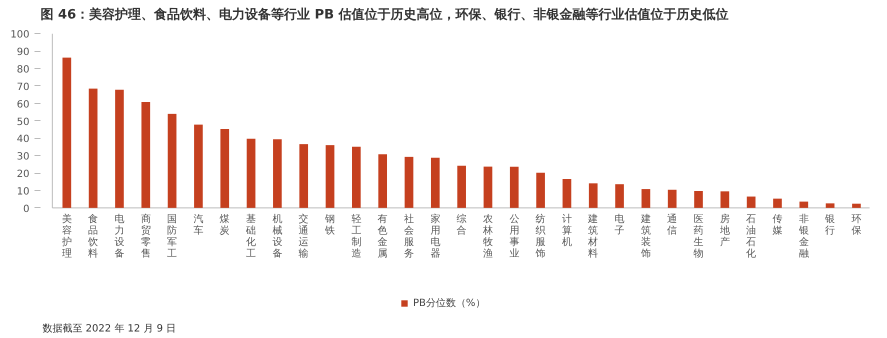 This screenshot has width=887, height=338. Describe the element at coordinates (20, 35) in the screenshot. I see `y-tick-label: 100` at that location.